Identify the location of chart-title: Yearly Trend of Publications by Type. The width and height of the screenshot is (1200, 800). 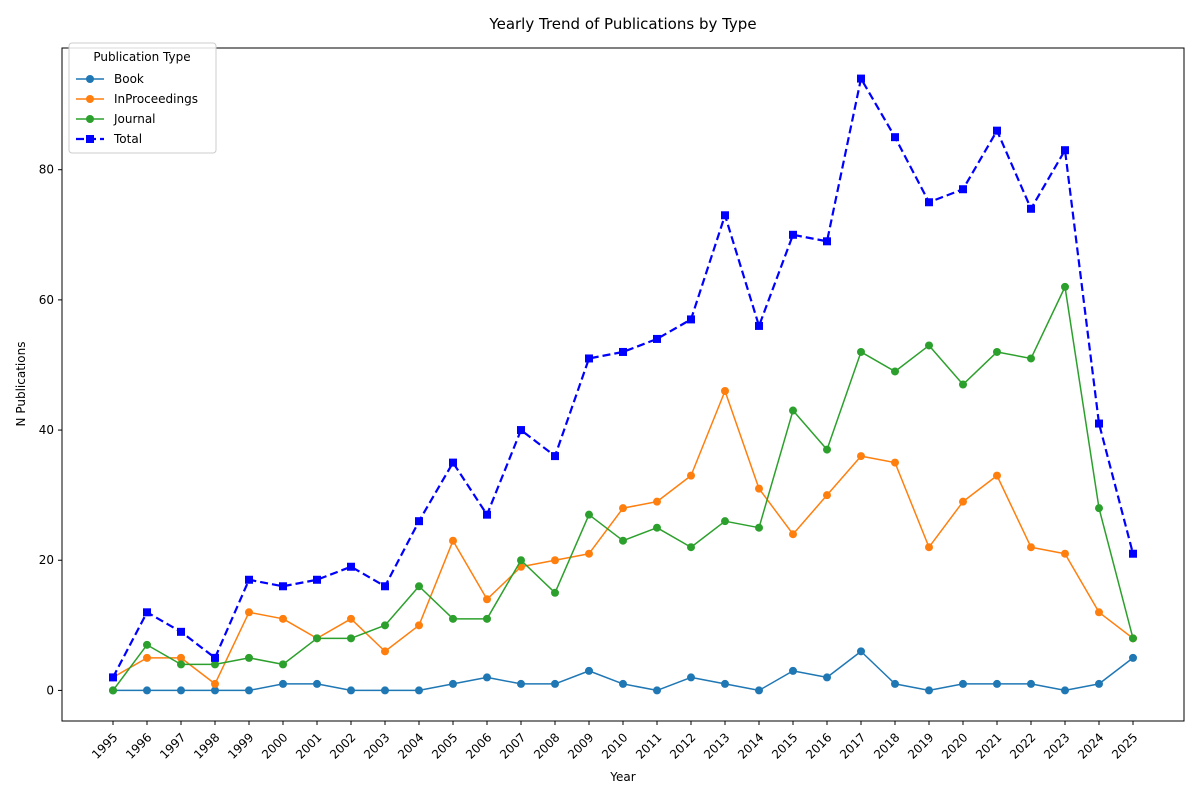
(622, 24).